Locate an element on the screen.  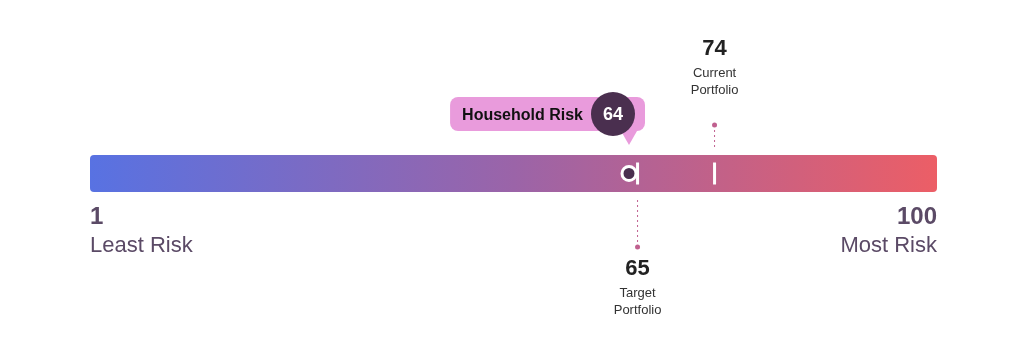
text: Least Risk is located at coordinates (142, 244).